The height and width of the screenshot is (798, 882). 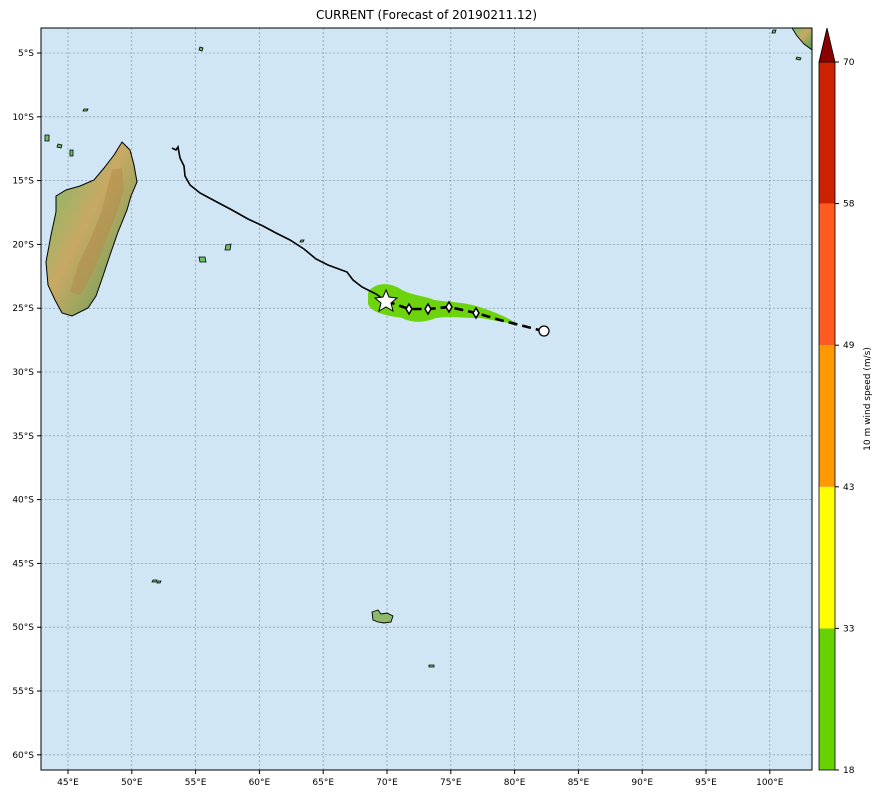 I want to click on lat-tick-label: 55°S, so click(x=23, y=692).